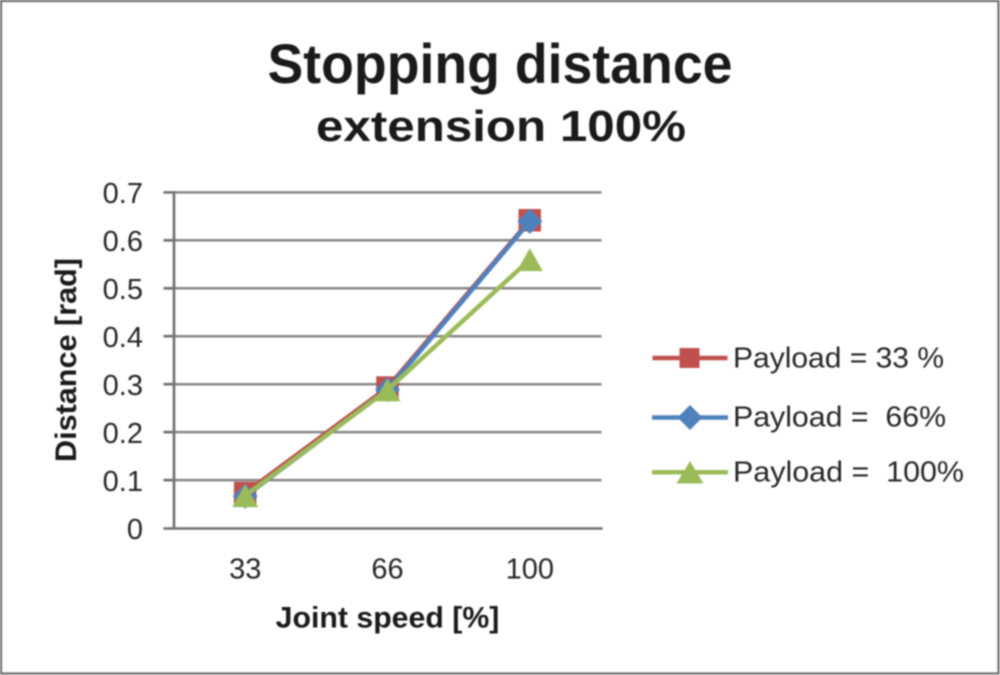 The image size is (1000, 675). What do you see at coordinates (387, 570) in the screenshot?
I see `svg-text: 66` at bounding box center [387, 570].